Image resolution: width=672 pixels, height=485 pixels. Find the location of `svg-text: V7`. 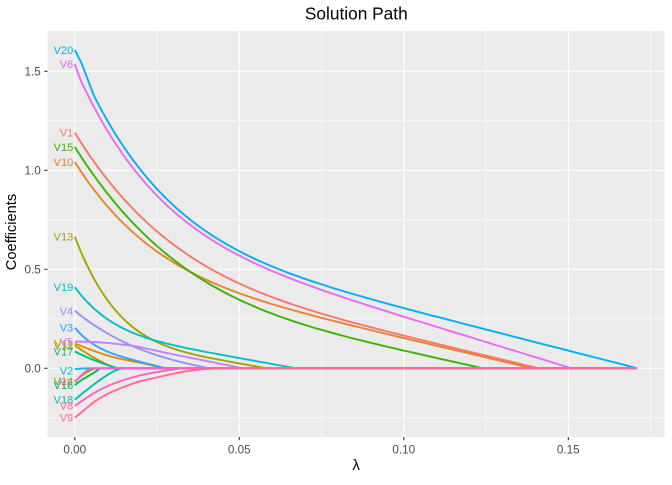

svg-text: V7 is located at coordinates (66, 383).